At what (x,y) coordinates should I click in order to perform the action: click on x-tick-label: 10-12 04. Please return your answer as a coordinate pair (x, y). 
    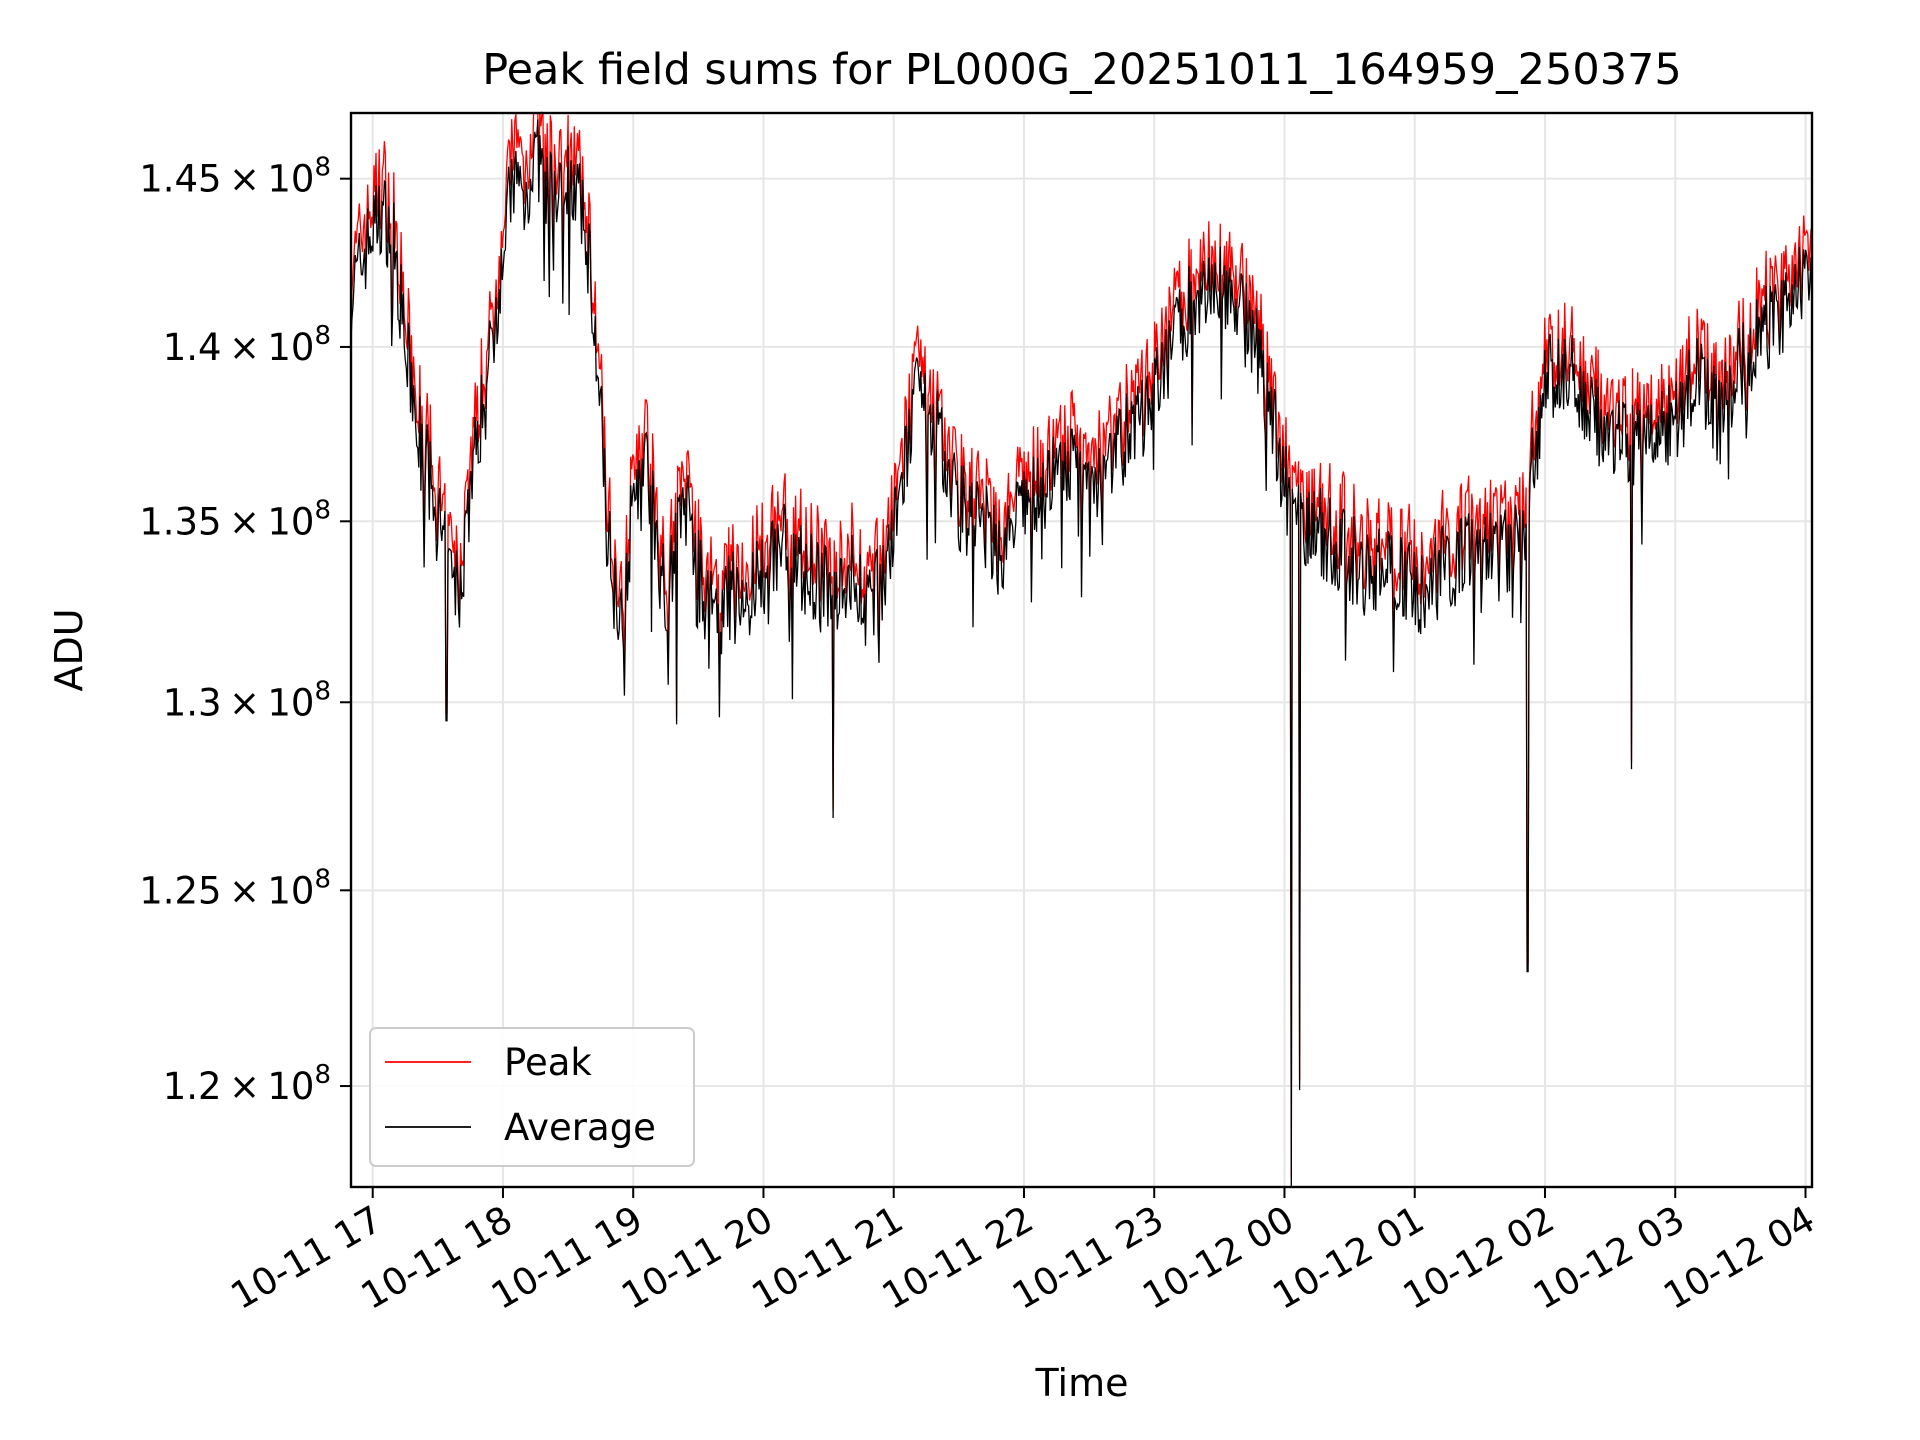
    Looking at the image, I should click on (1739, 1258).